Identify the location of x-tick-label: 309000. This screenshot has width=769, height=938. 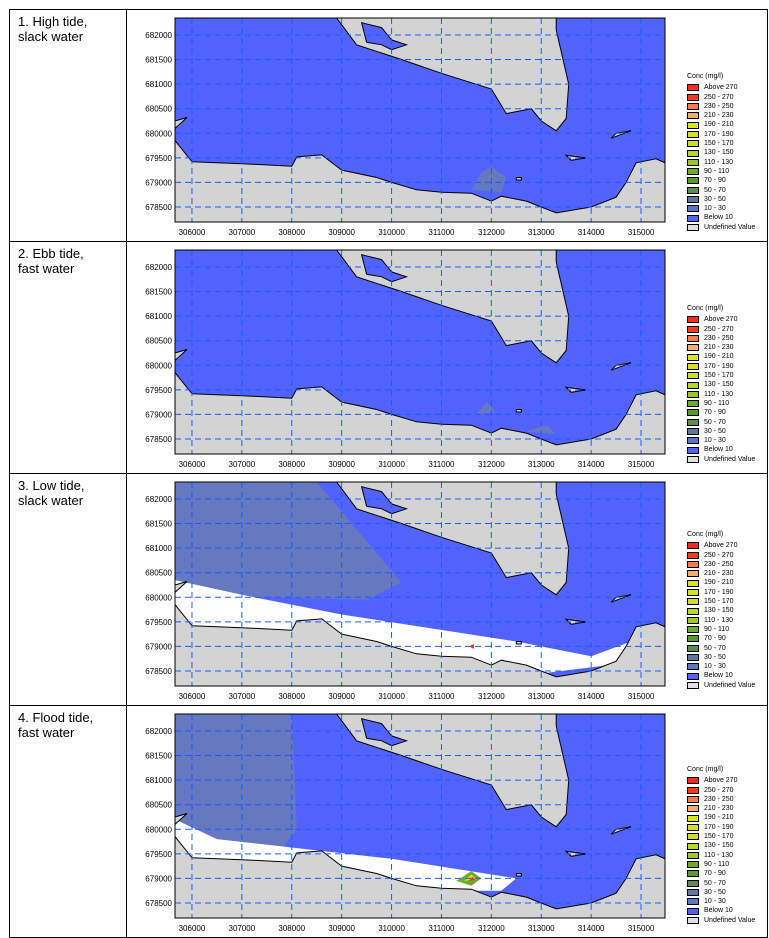
(341, 928).